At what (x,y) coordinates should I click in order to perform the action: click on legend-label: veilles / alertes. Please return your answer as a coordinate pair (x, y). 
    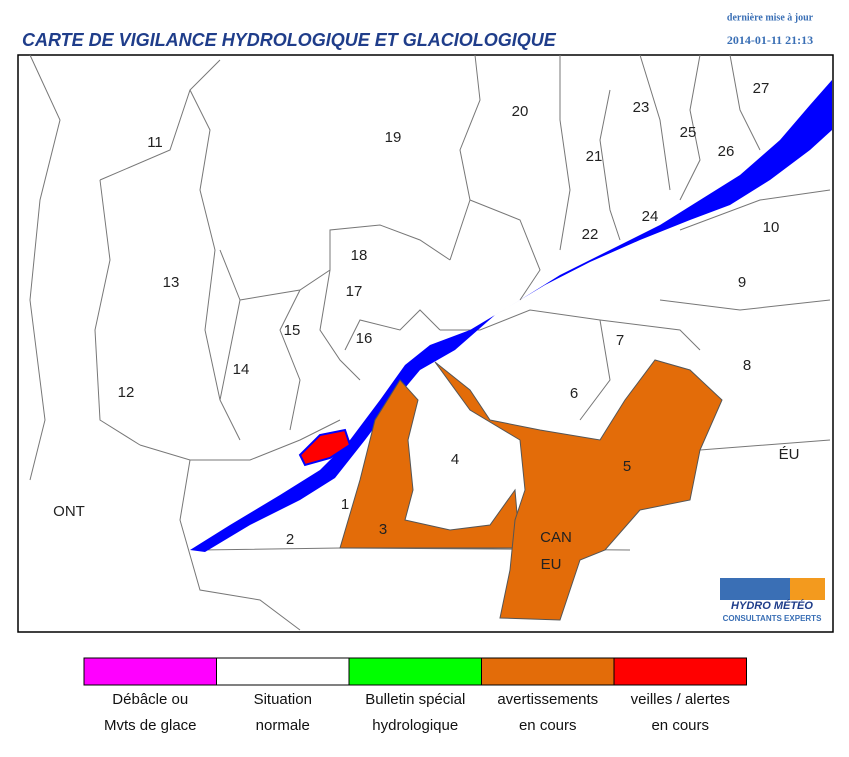
    Looking at the image, I should click on (680, 699).